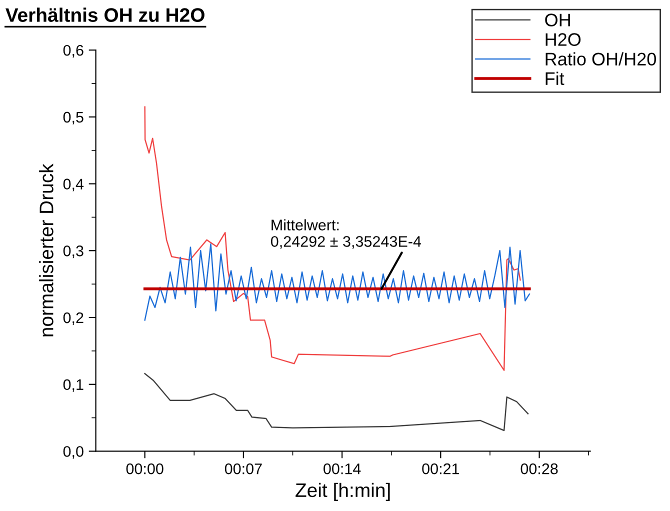  What do you see at coordinates (73, 252) in the screenshot?
I see `y-tick-label: 0,3` at bounding box center [73, 252].